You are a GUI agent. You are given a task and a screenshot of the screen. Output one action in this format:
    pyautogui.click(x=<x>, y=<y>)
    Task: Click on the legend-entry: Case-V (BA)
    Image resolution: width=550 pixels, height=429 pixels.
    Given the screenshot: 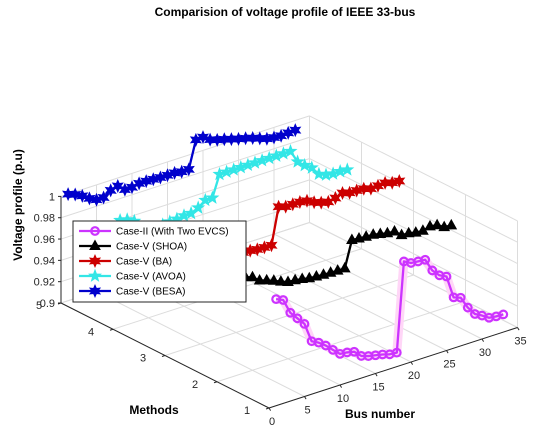 What is the action you would take?
    pyautogui.click(x=125, y=261)
    